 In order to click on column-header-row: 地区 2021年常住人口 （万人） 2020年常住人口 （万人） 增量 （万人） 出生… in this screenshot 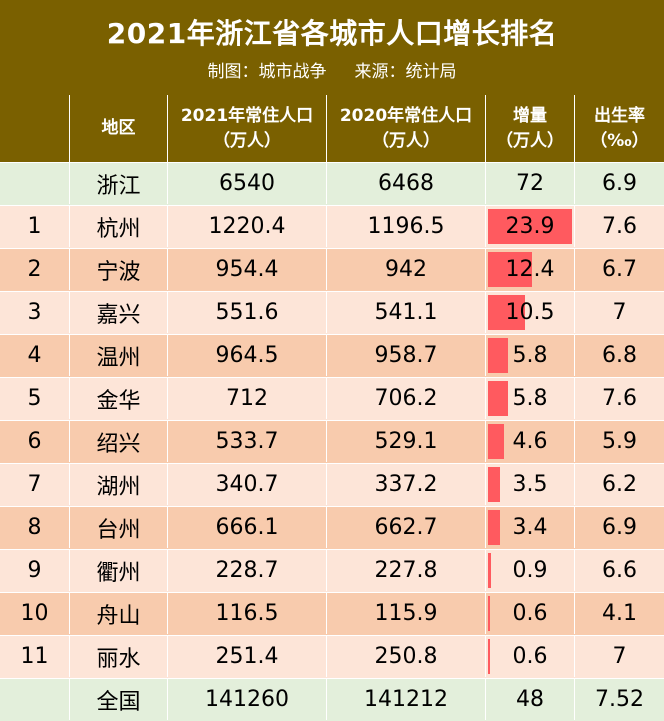, I will do `click(332, 128)`.